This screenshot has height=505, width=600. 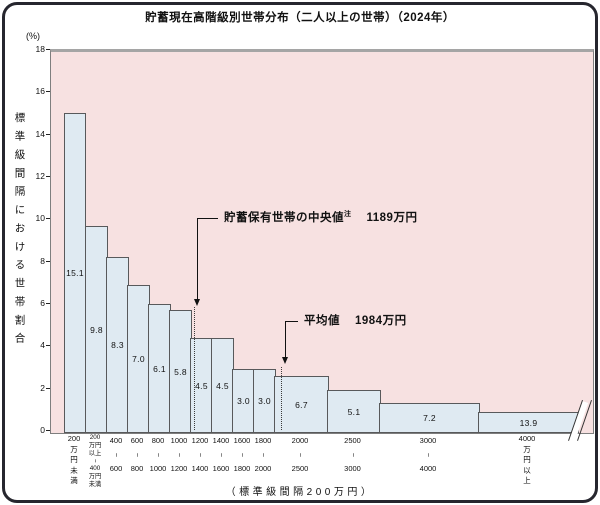 What do you see at coordinates (242, 454) in the screenshot?
I see `x-axis-label: 1600 ~1800` at bounding box center [242, 454].